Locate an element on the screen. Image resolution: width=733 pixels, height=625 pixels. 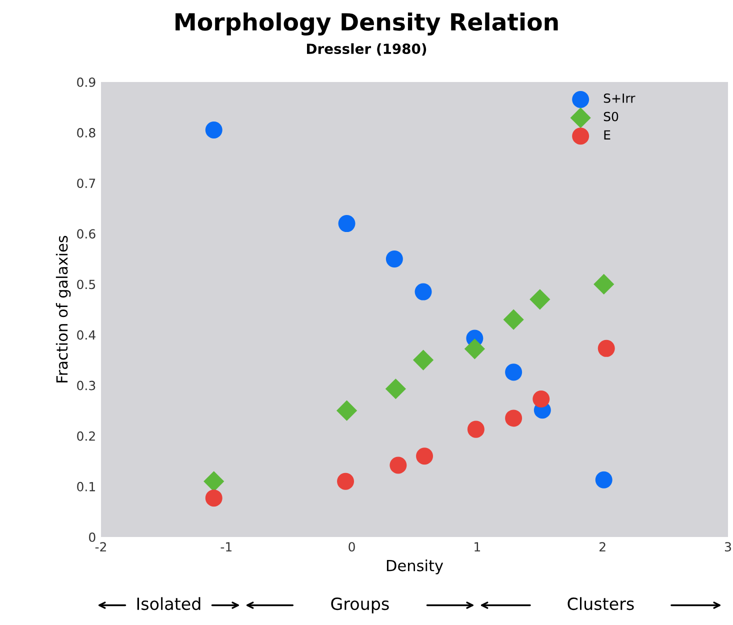
y-tick-label: 0.6 is located at coordinates (86, 234).